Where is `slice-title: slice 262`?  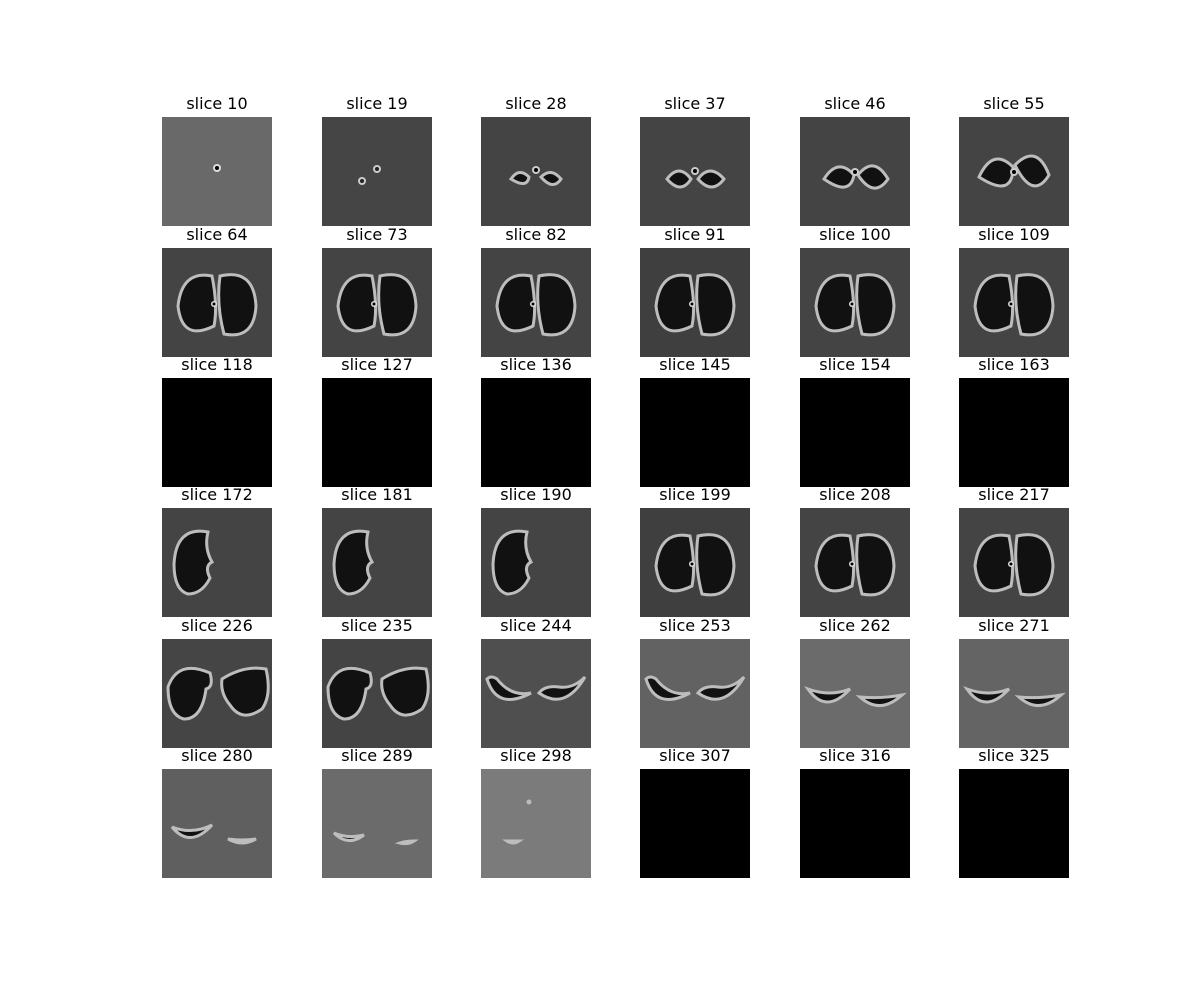
slice-title: slice 262 is located at coordinates (855, 625).